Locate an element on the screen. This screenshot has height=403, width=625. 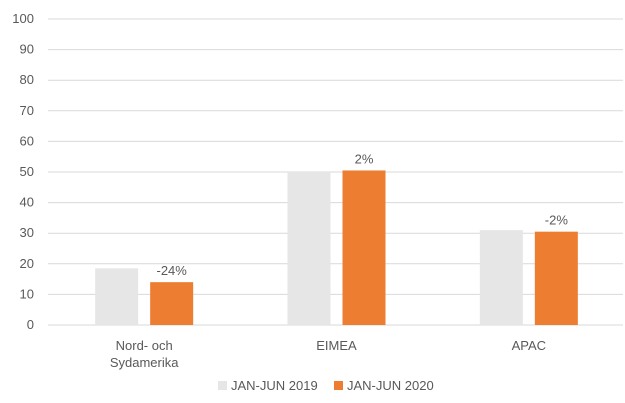
data-label: -2% is located at coordinates (557, 220).